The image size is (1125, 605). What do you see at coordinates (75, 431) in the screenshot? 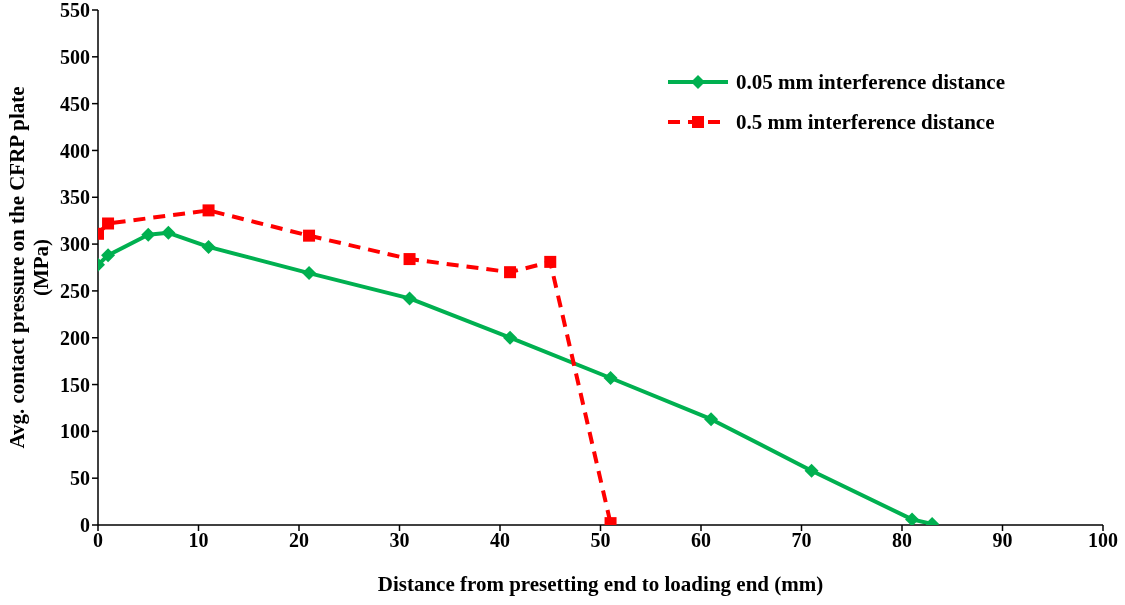
I see `y-tick-label: 100` at bounding box center [75, 431].